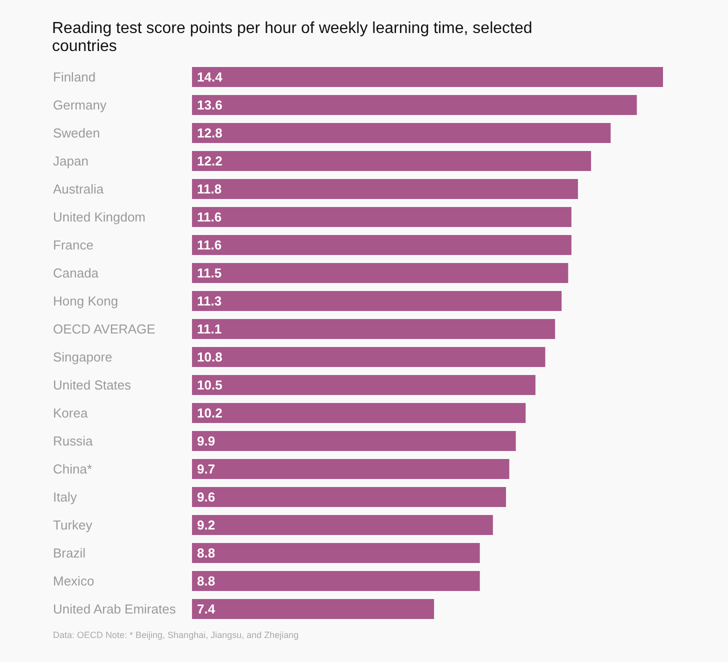 The width and height of the screenshot is (728, 662). Describe the element at coordinates (69, 553) in the screenshot. I see `y-tick-label: Brazil` at that location.